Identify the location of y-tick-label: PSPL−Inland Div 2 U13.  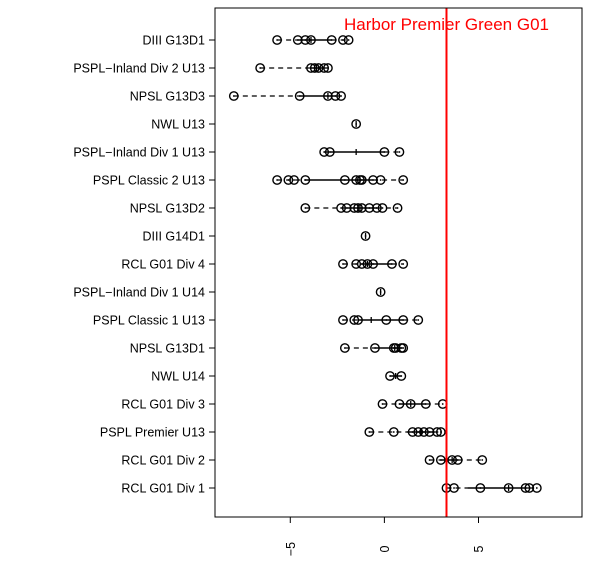
(139, 69).